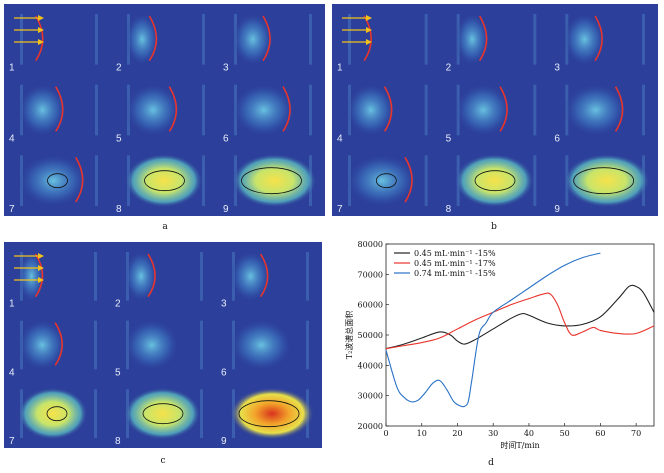 This screenshot has height=473, width=664. Describe the element at coordinates (636, 433) in the screenshot. I see `x-tick-label: 70` at that location.